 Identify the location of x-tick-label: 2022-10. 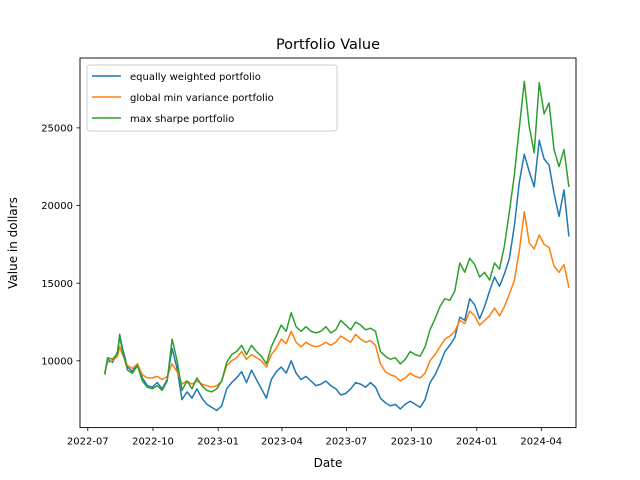
(153, 442).